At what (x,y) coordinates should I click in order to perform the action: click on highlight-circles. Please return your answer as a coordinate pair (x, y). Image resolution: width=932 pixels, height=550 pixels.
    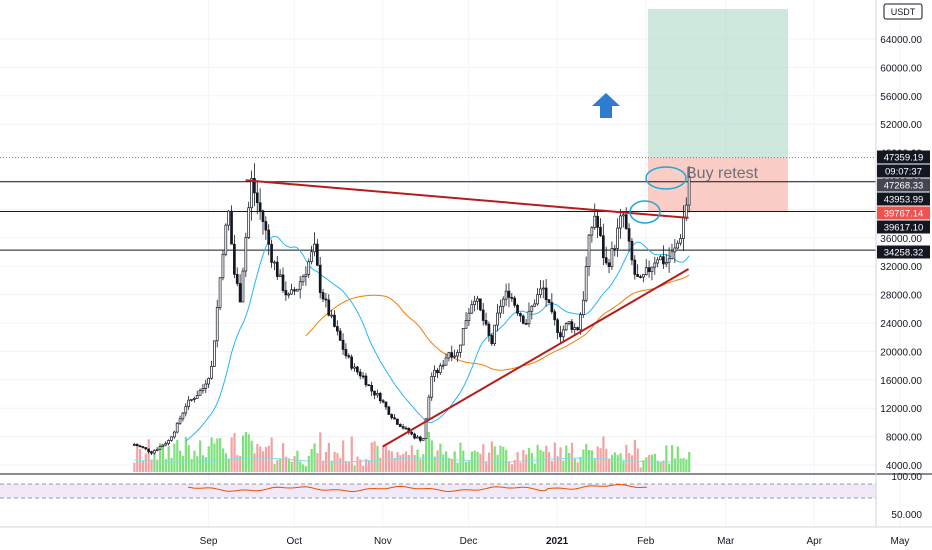
    Looking at the image, I should click on (658, 195).